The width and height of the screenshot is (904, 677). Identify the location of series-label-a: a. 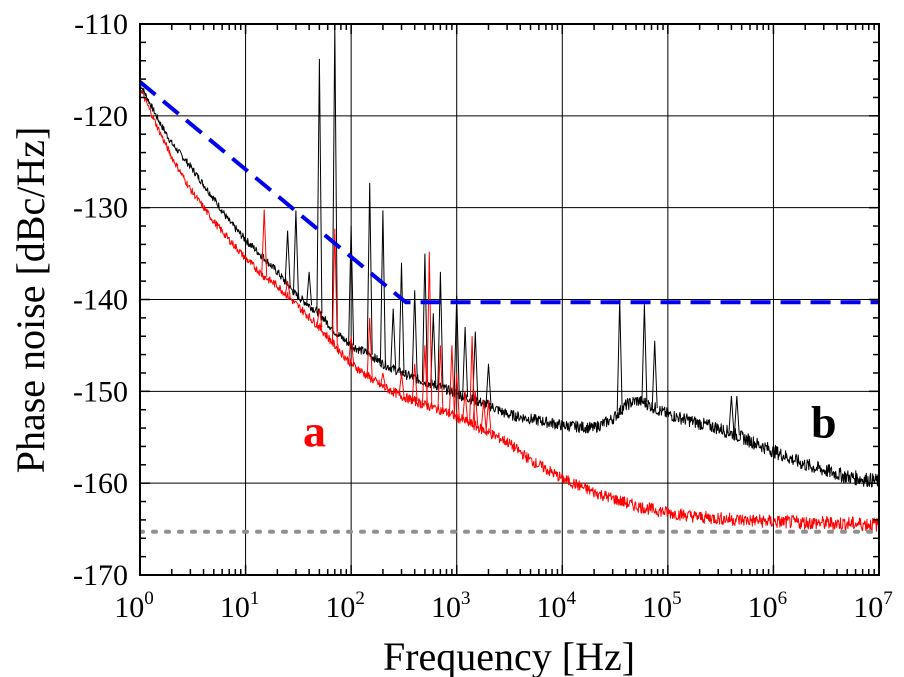
(314, 430).